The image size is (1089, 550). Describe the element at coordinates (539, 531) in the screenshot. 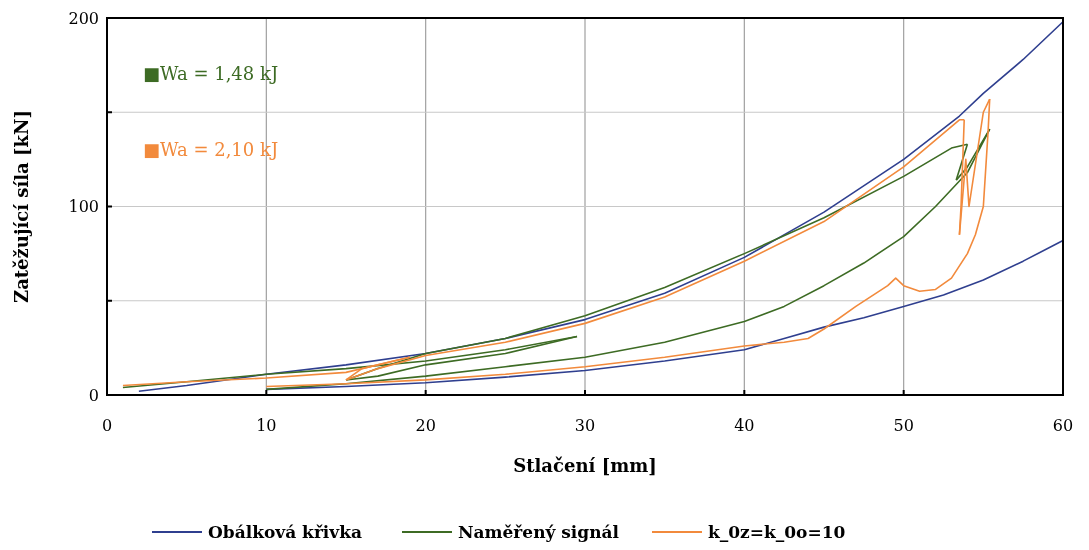

I see `legend-label: Naměřený signál` at that location.